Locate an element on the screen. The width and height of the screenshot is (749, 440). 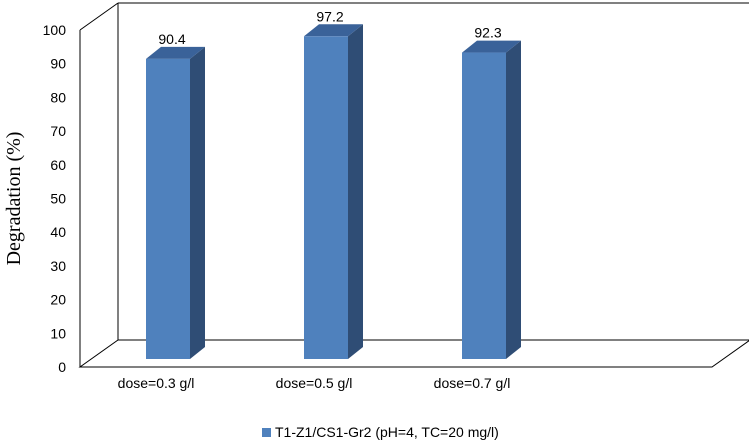
y-tick-label: 60 is located at coordinates (58, 165).